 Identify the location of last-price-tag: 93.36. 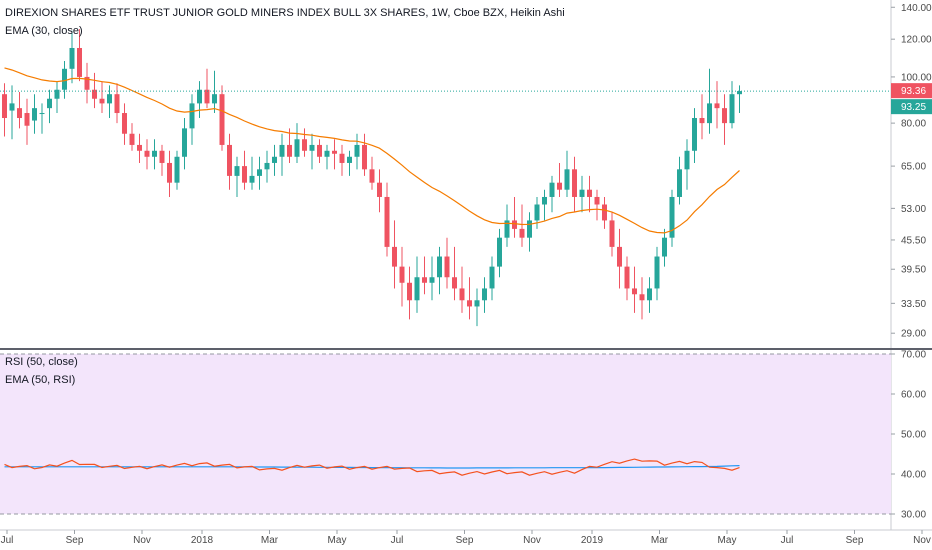
(911, 91).